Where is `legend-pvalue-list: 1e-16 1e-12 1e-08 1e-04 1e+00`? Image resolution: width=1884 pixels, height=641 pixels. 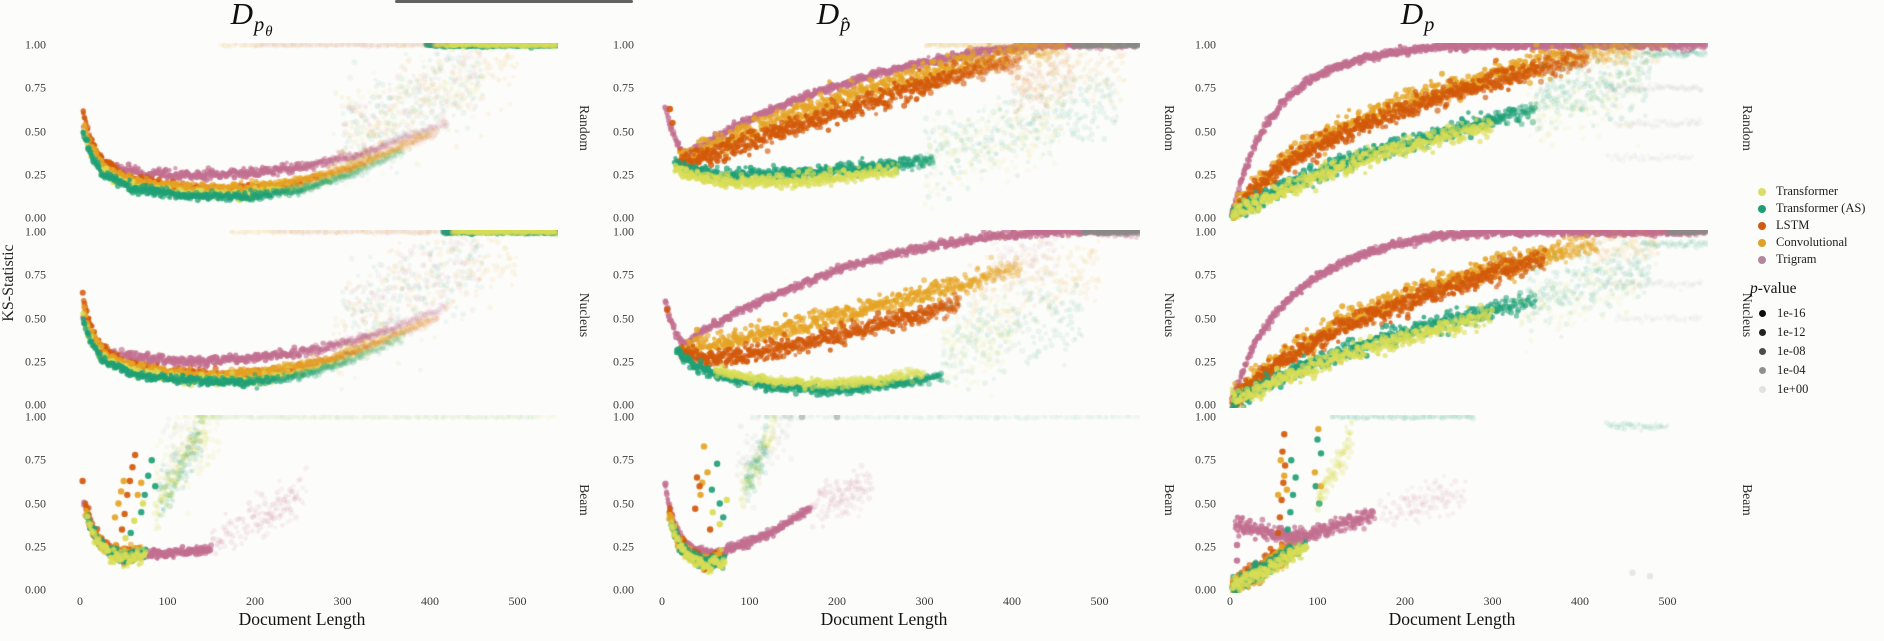
legend-pvalue-list: 1e-16 1e-12 1e-08 1e-04 1e+00 is located at coordinates (1818, 351).